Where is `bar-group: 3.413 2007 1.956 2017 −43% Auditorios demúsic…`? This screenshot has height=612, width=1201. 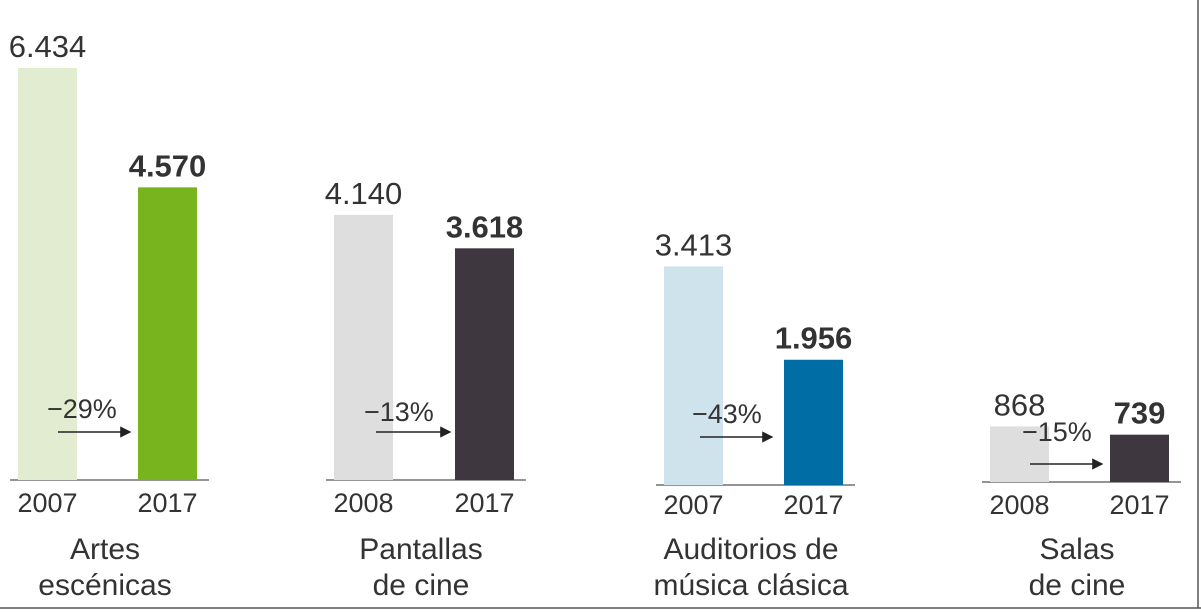 bar-group: 3.413 2007 1.956 2017 −43% Auditorios demúsic… is located at coordinates (754, 414).